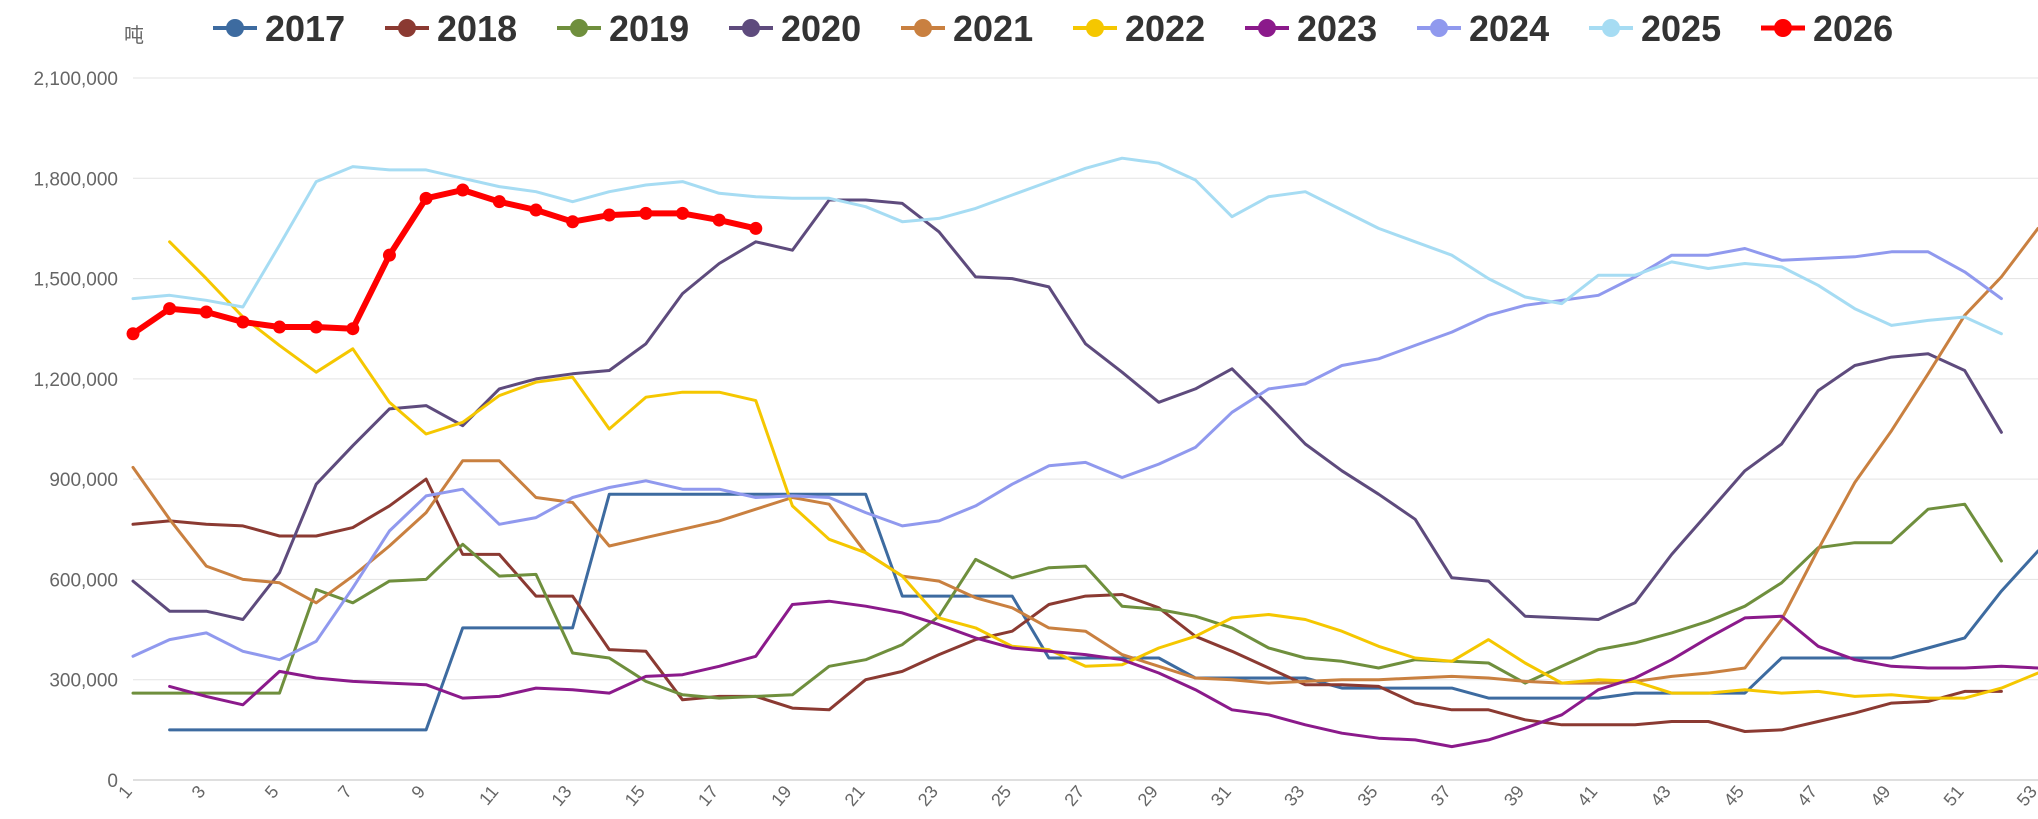 The height and width of the screenshot is (819, 2038). Describe the element at coordinates (1954, 796) in the screenshot. I see `x-tick-label: 51` at that location.